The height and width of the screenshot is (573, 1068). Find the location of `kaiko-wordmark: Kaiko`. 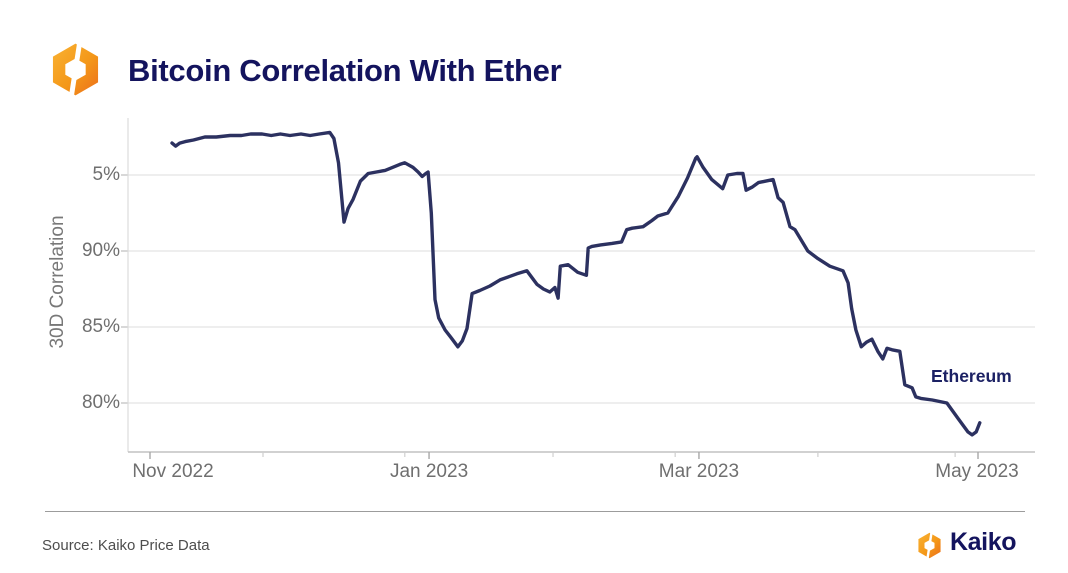

kaiko-wordmark: Kaiko is located at coordinates (983, 542).